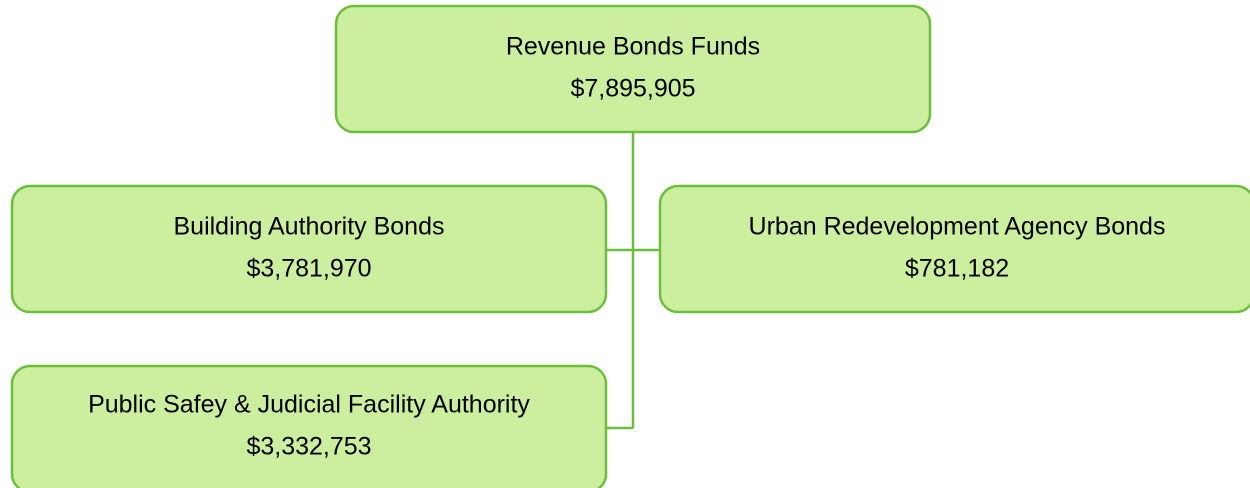 This screenshot has width=1250, height=488. What do you see at coordinates (633, 47) in the screenshot?
I see `node-label: Revenue Bonds Funds` at bounding box center [633, 47].